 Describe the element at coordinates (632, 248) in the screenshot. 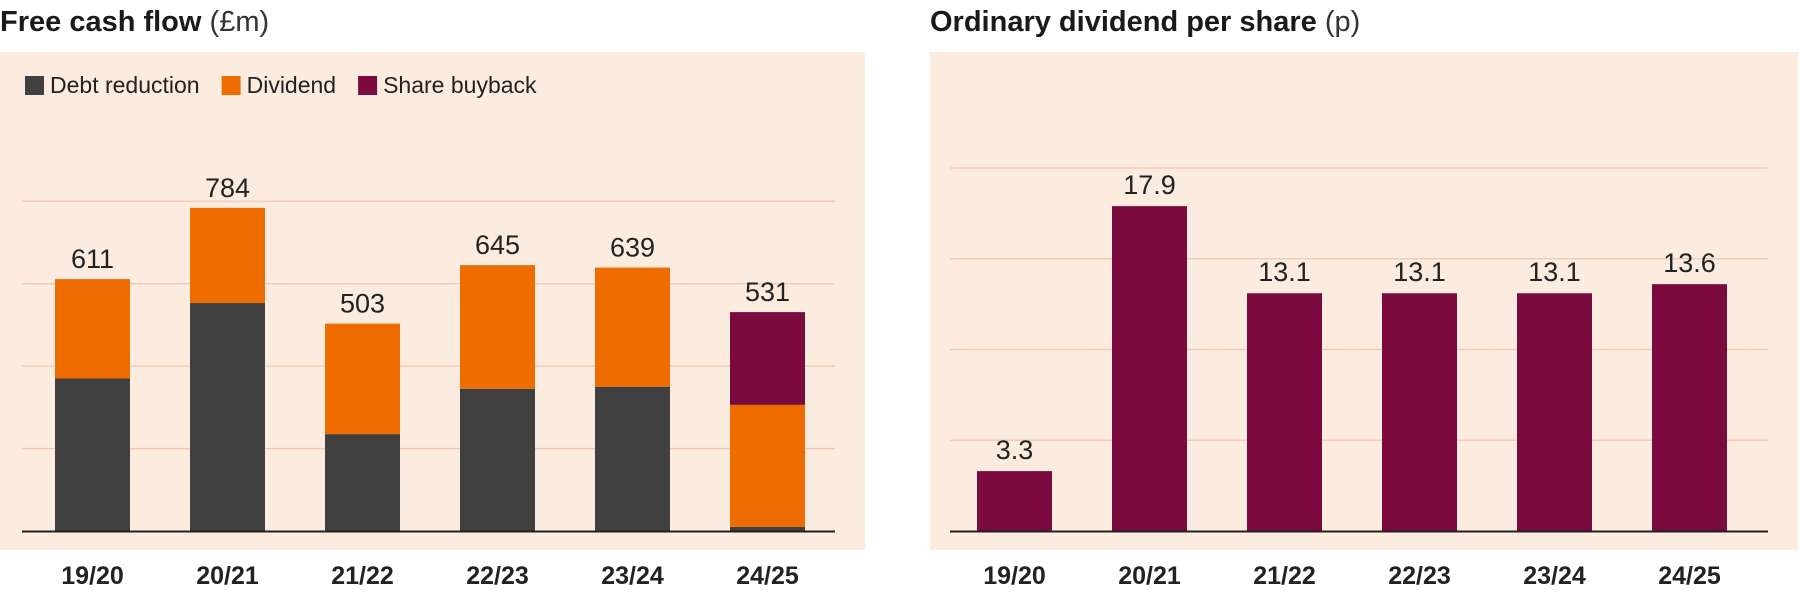

I see `data-label: 639` at that location.